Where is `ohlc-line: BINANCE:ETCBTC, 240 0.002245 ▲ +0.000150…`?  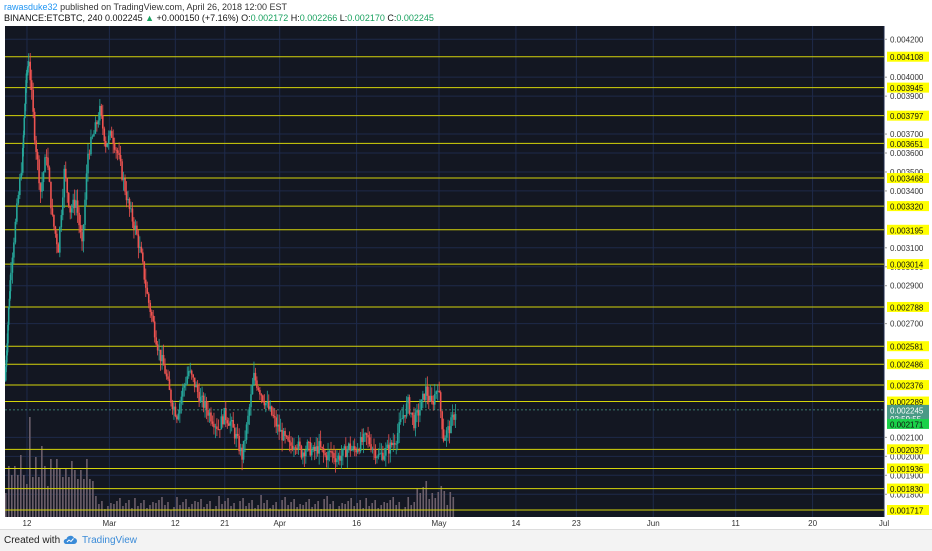 ohlc-line: BINANCE:ETCBTC, 240 0.002245 ▲ +0.000150… is located at coordinates (219, 18).